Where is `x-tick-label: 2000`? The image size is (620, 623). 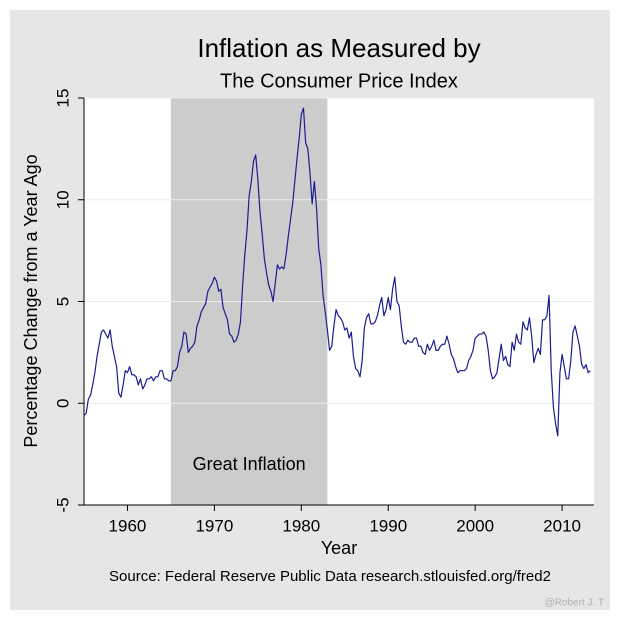
x-tick-label: 2000 is located at coordinates (475, 525).